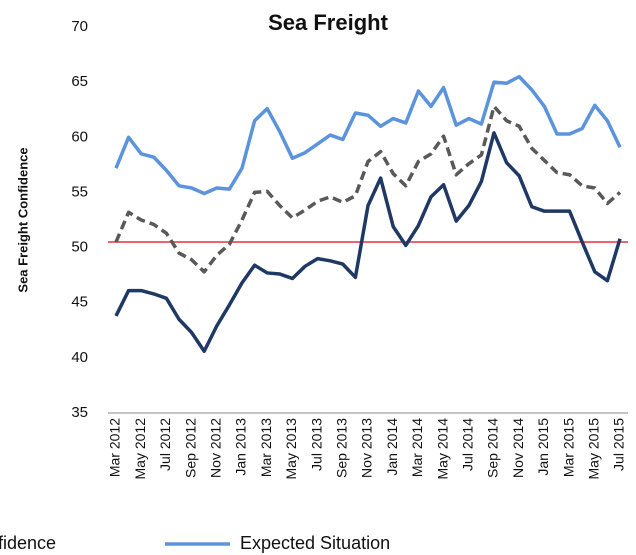 The image size is (636, 555). I want to click on x-tick-label: Nov 2012, so click(216, 448).